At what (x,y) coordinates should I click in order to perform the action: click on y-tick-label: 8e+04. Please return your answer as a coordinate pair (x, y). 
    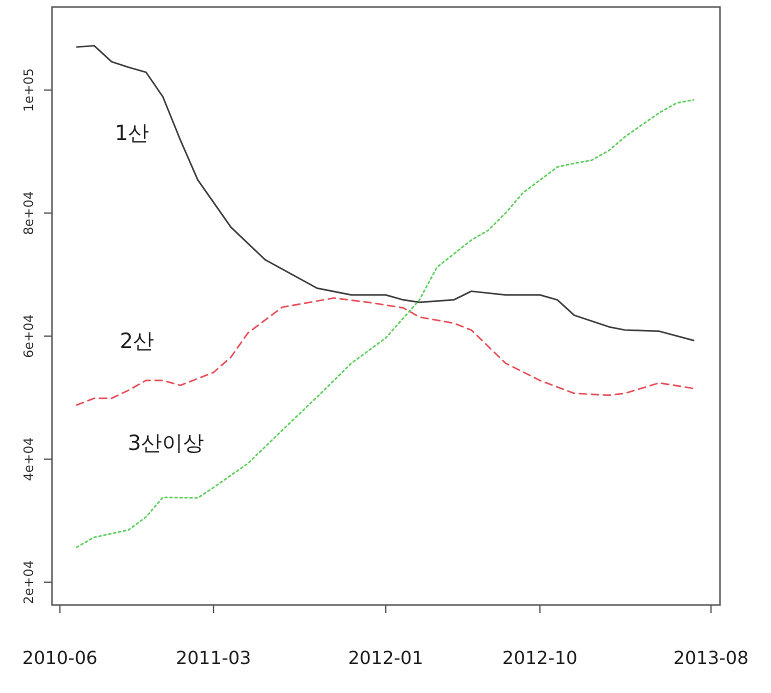
    Looking at the image, I should click on (29, 213).